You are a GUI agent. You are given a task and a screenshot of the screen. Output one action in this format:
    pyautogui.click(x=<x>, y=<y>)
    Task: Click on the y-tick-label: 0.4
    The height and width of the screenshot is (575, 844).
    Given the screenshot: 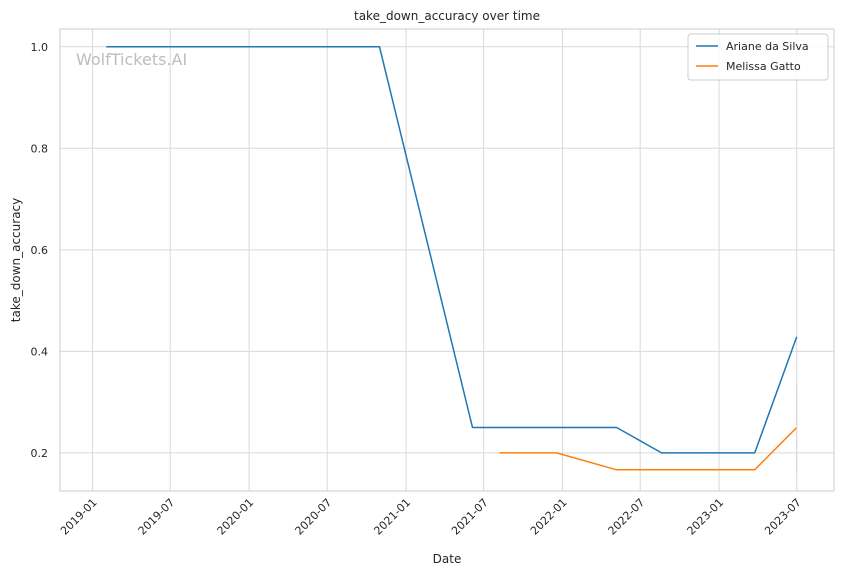 What is the action you would take?
    pyautogui.click(x=40, y=351)
    